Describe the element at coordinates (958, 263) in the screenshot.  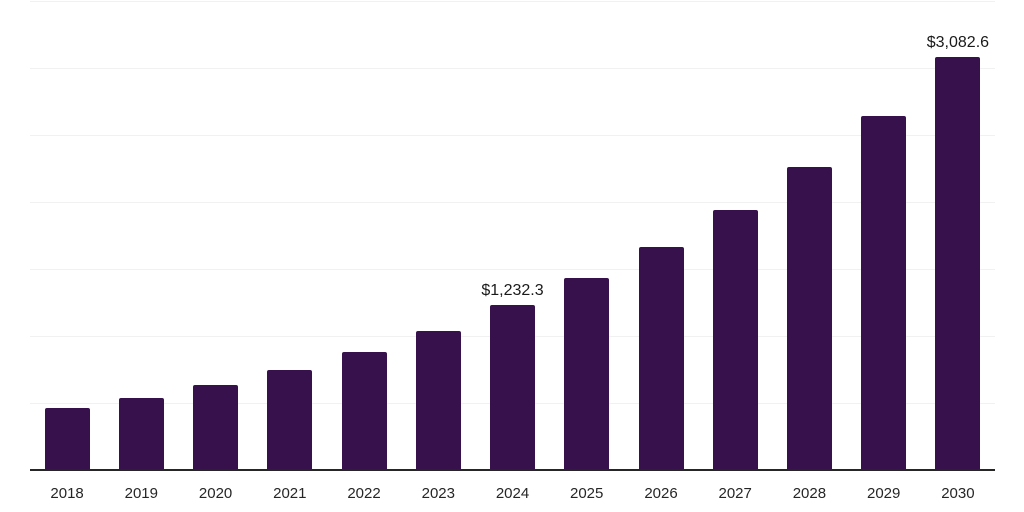
I see `bar-2030` at that location.